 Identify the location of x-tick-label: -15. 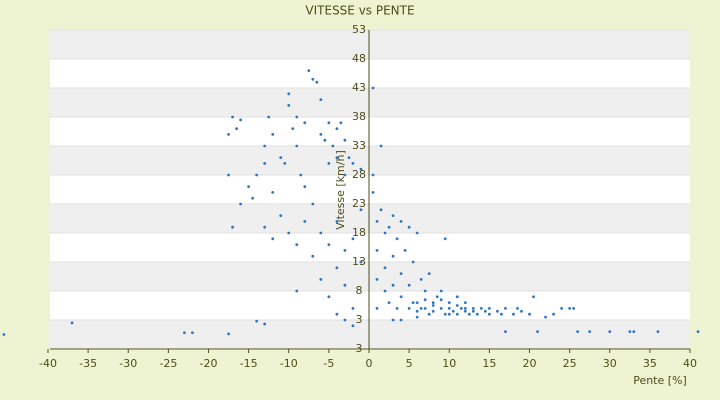
(249, 363).